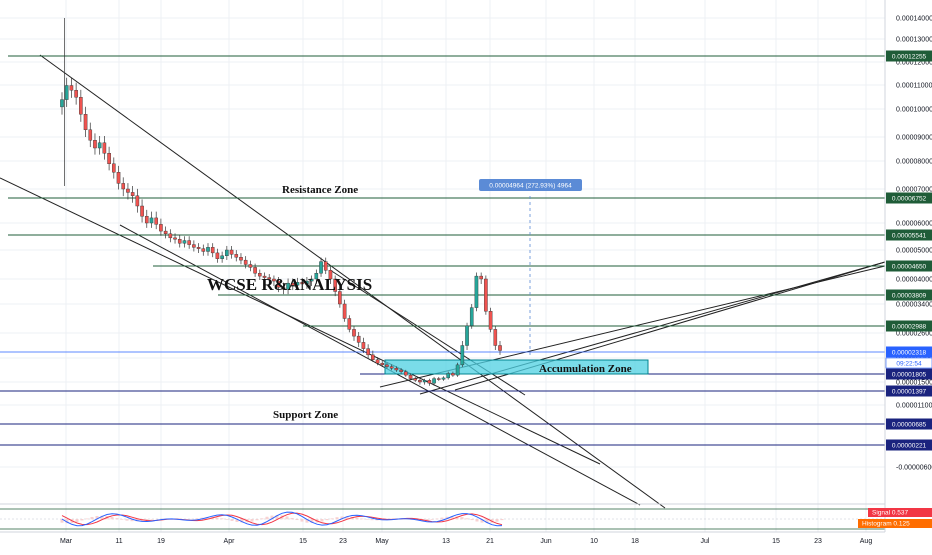  What do you see at coordinates (914, 162) in the screenshot?
I see `y-tick-label: 0.00008000` at bounding box center [914, 162].